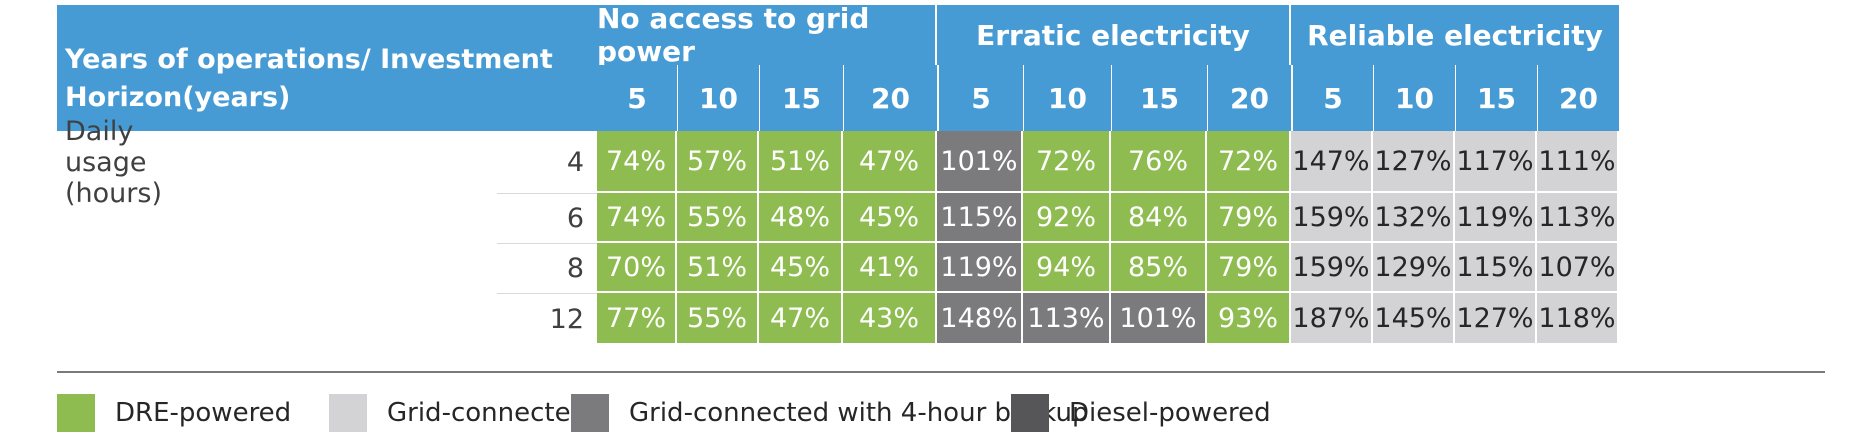  What do you see at coordinates (941, 372) in the screenshot?
I see `table-bottom-rule` at bounding box center [941, 372].